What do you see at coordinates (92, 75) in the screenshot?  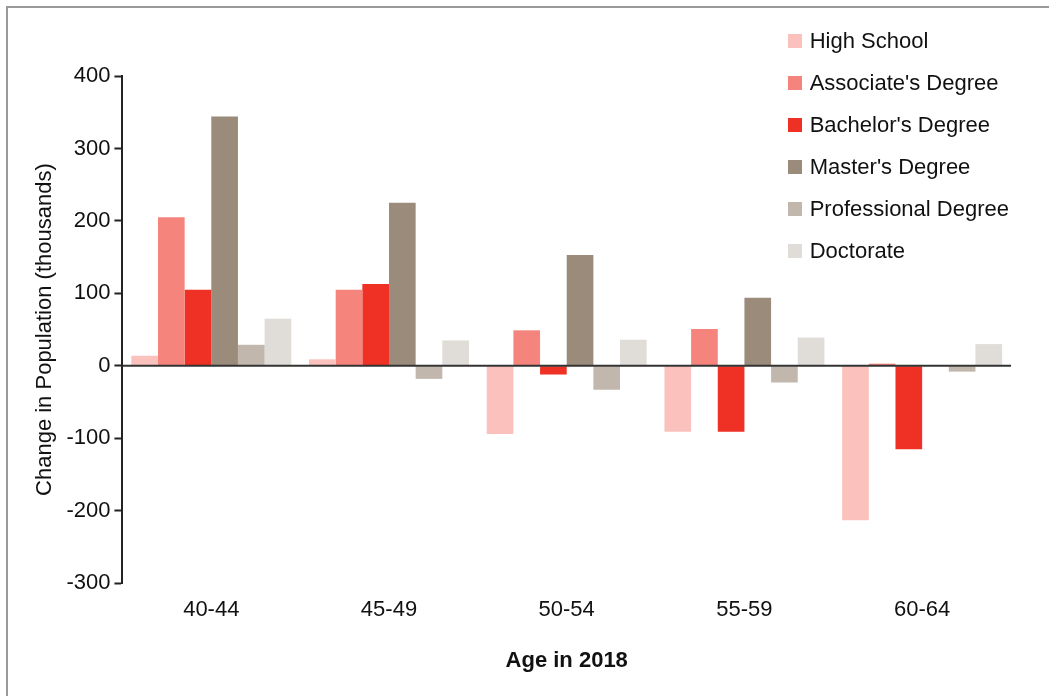 I see `y-tick-label: 400` at bounding box center [92, 75].